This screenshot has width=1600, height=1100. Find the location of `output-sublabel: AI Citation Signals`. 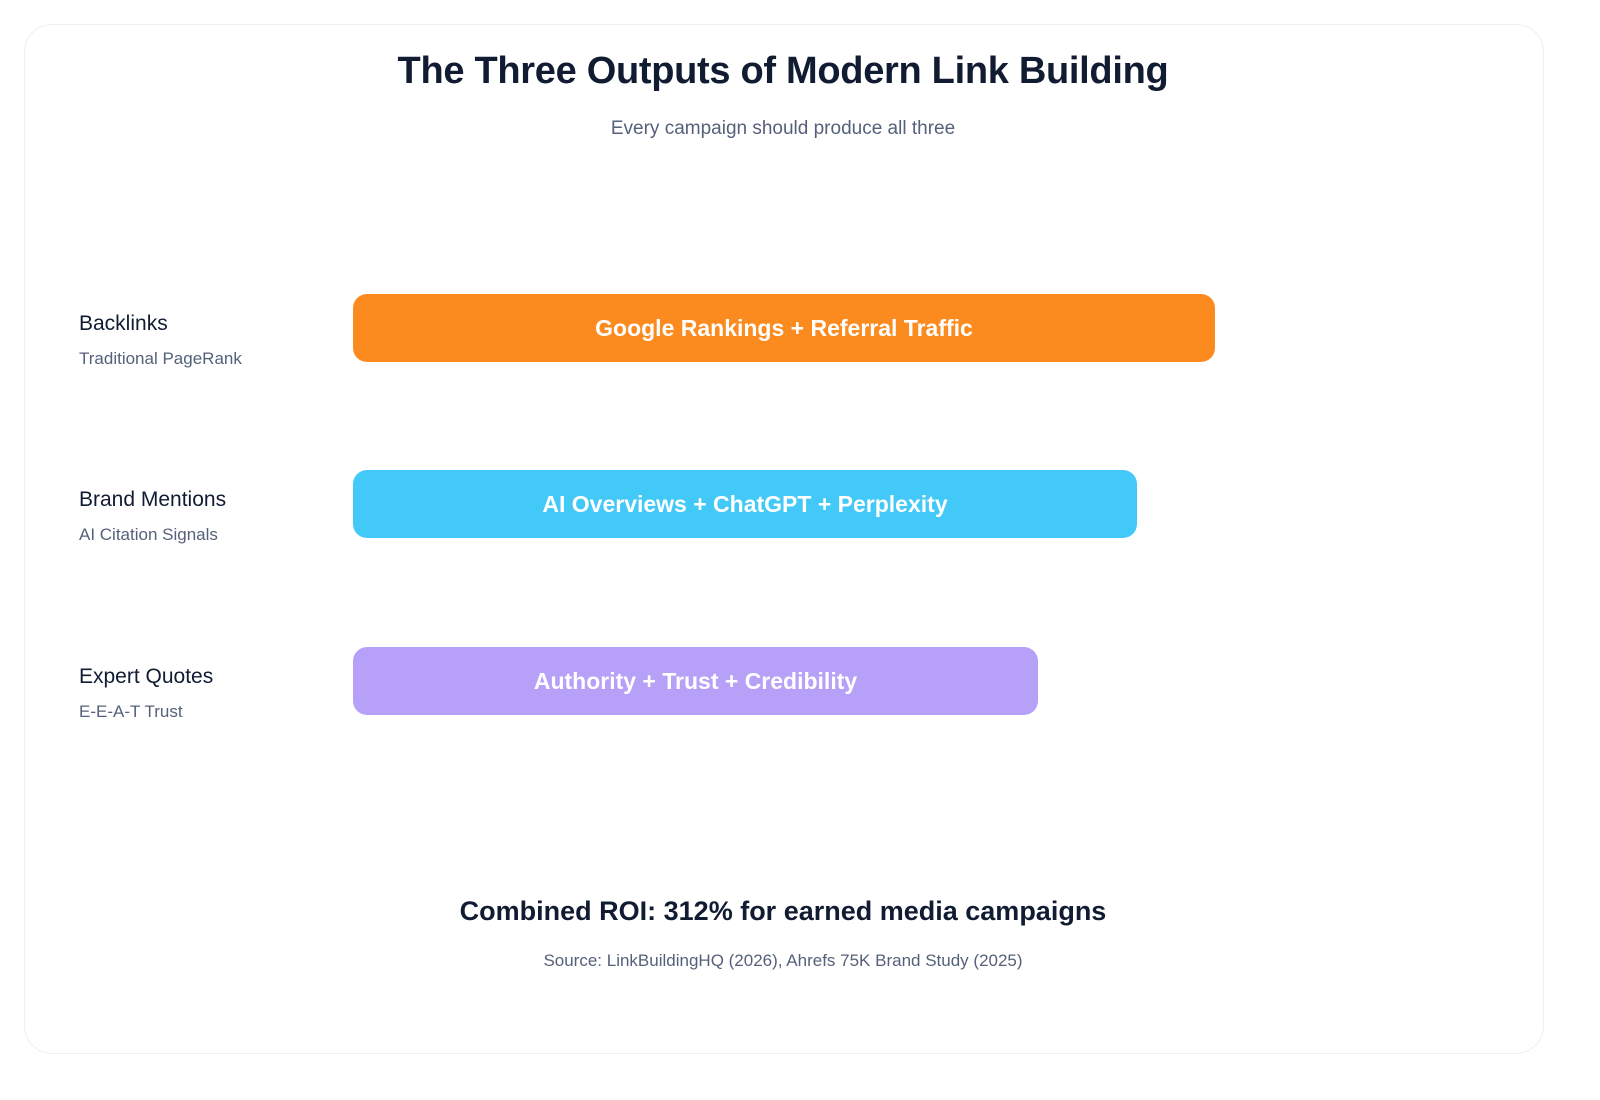

output-sublabel: AI Citation Signals is located at coordinates (148, 534).